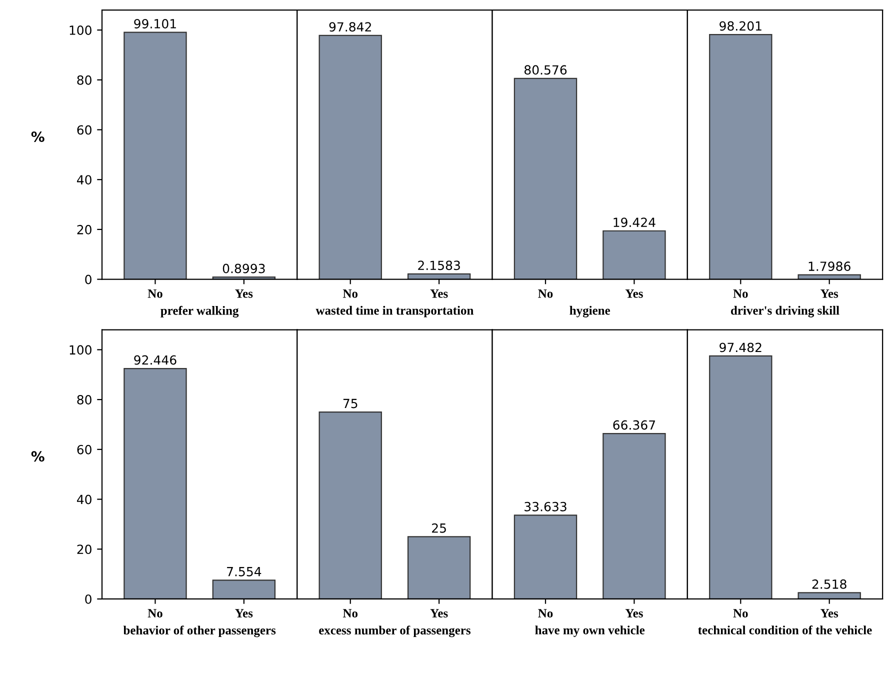 The height and width of the screenshot is (673, 887). I want to click on x-axis-title: hygiene, so click(590, 312).